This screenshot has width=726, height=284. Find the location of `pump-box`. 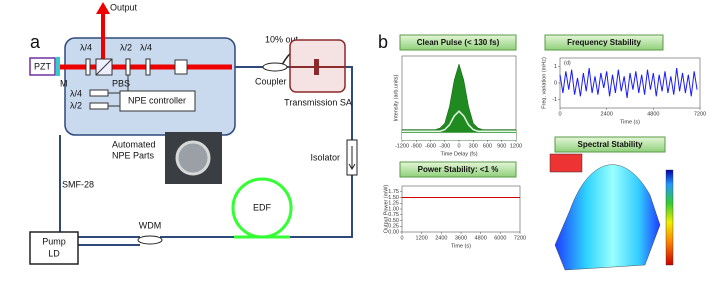

pump-box is located at coordinates (54, 248).